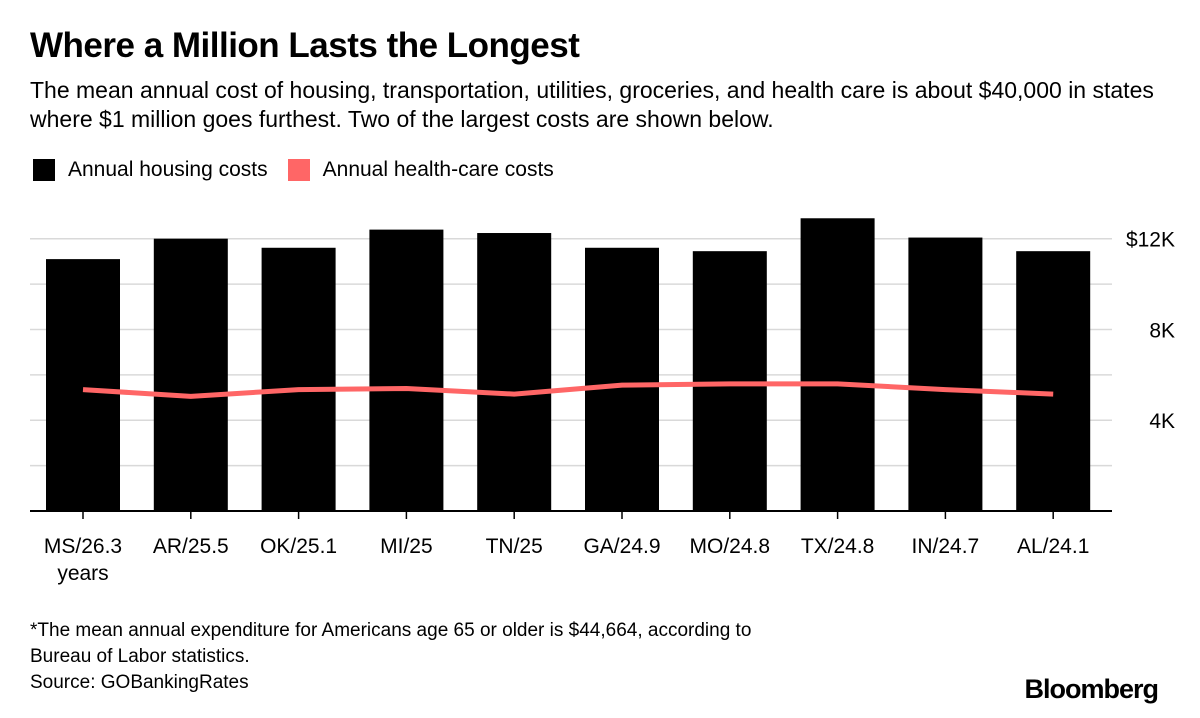  Describe the element at coordinates (82, 573) in the screenshot. I see `x-tick-sublabel: years` at that location.